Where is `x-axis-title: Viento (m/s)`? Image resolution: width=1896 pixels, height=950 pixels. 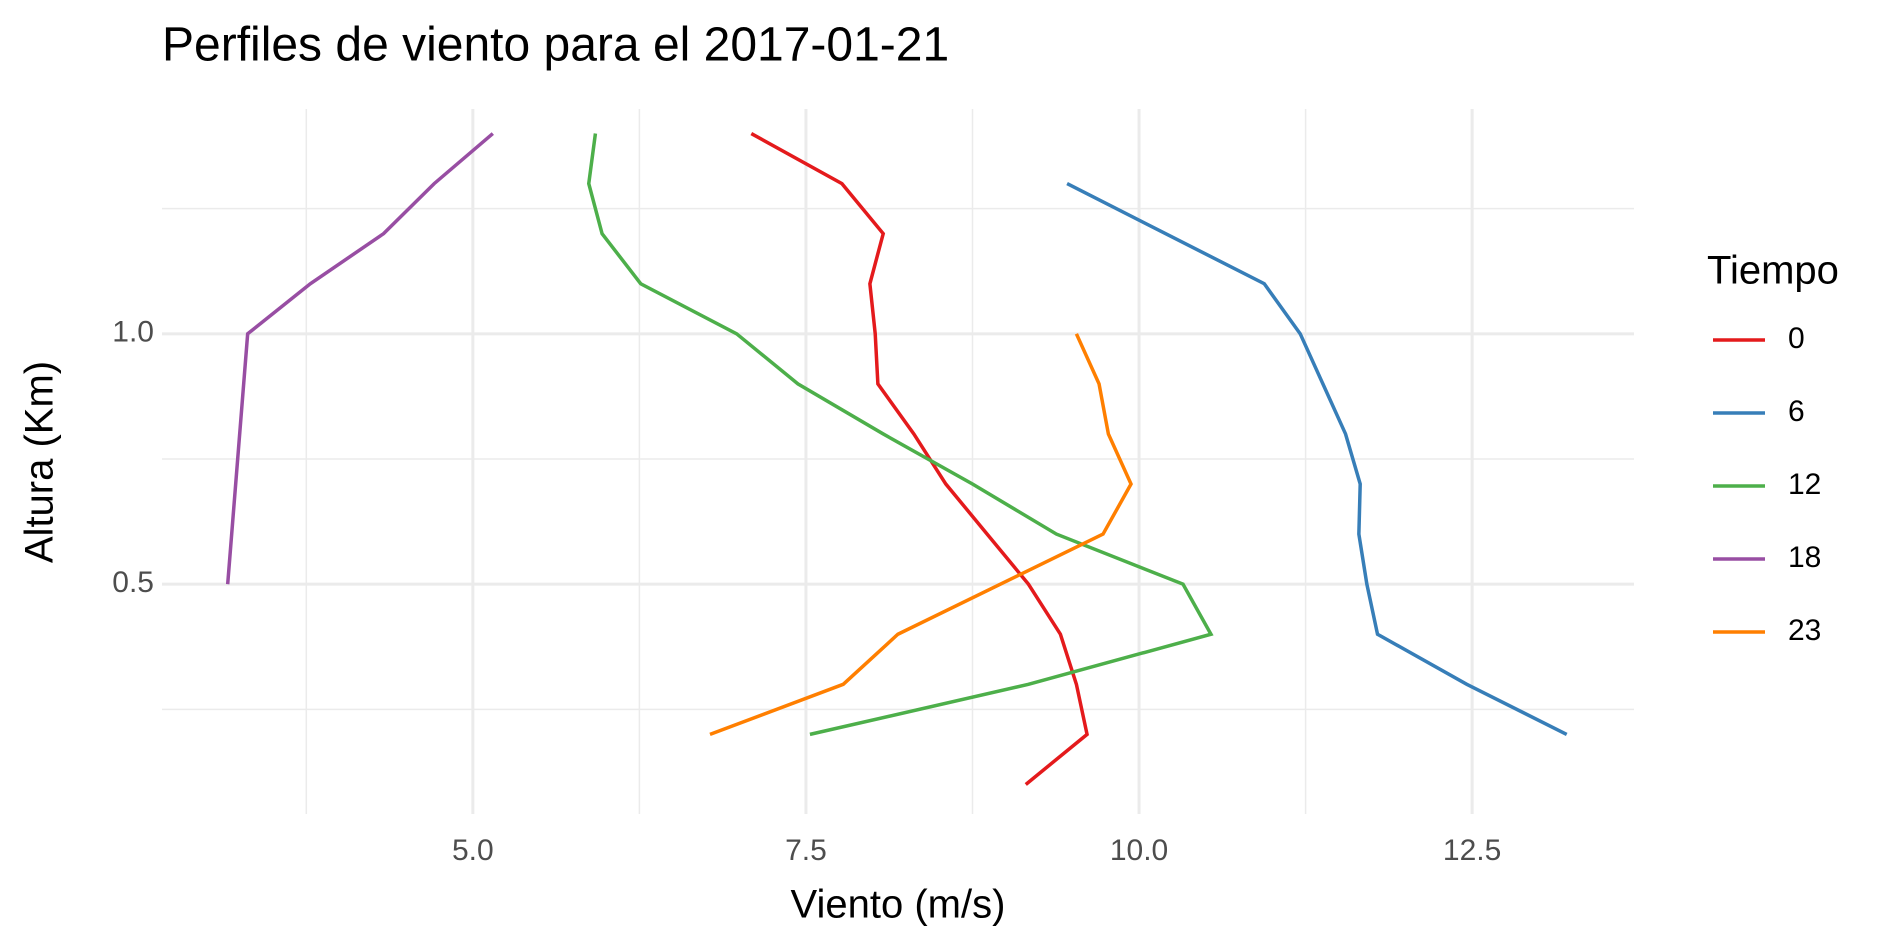
x-axis-title: Viento (m/s) is located at coordinates (898, 905).